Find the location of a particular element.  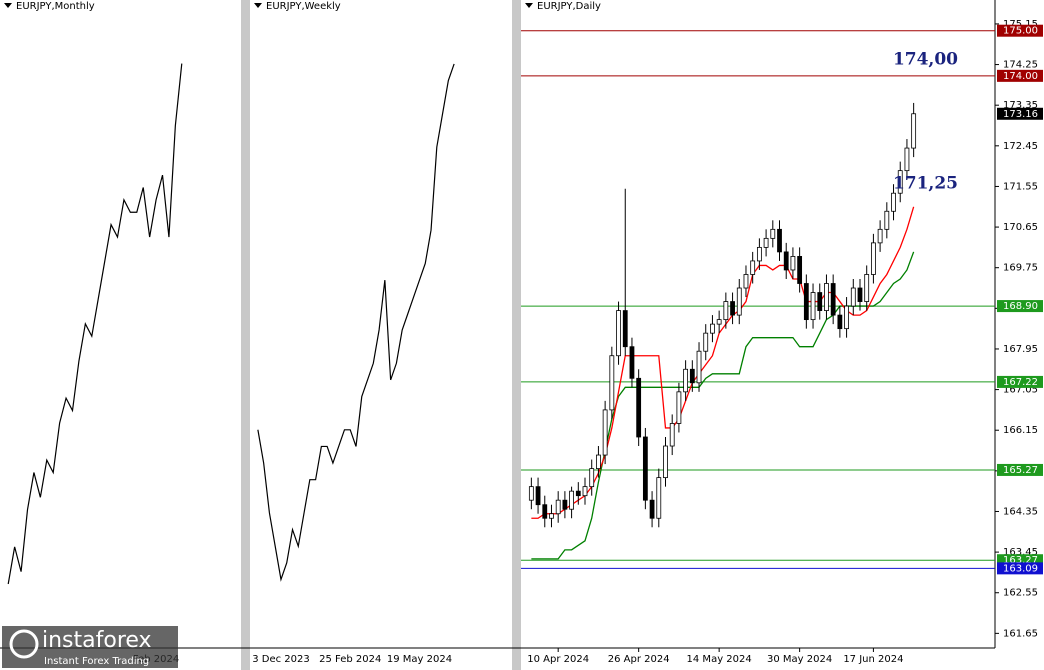

panel-divider is located at coordinates (516, 335).